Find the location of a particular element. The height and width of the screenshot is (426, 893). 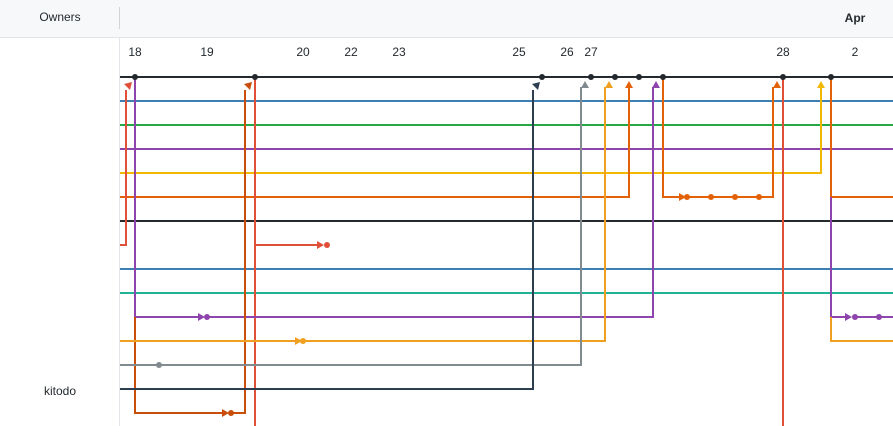

day-label: 19 is located at coordinates (207, 52).